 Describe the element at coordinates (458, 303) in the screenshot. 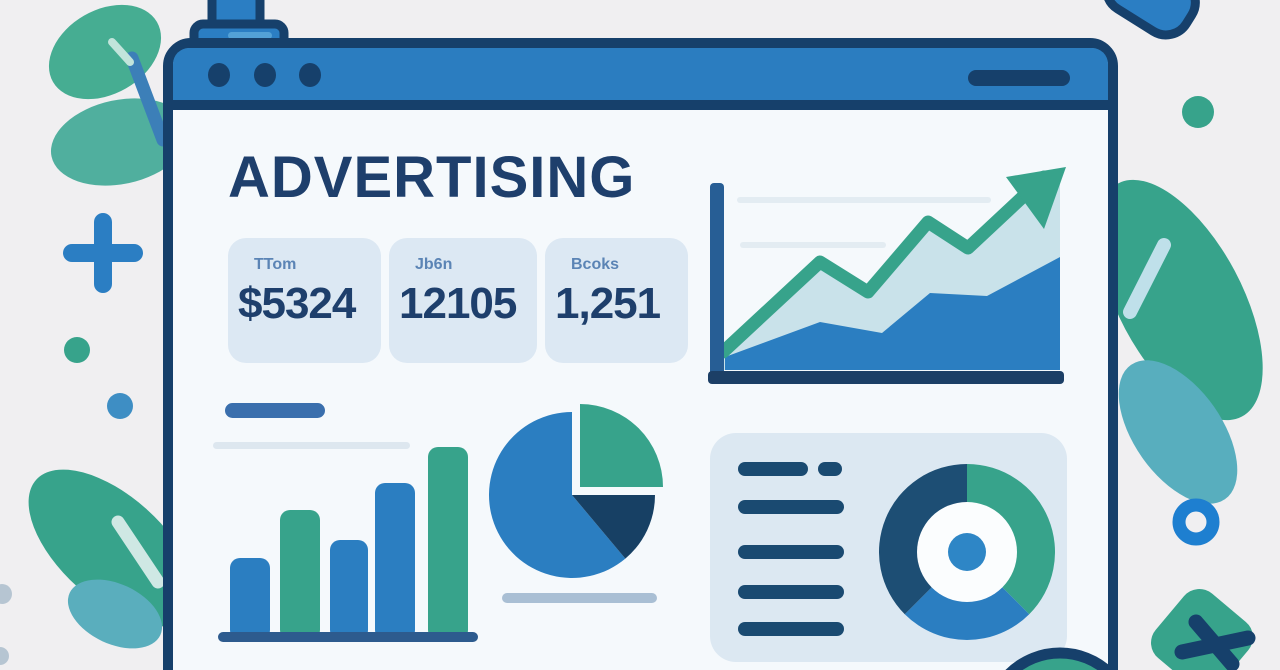

I see `stat-value: 12105` at that location.